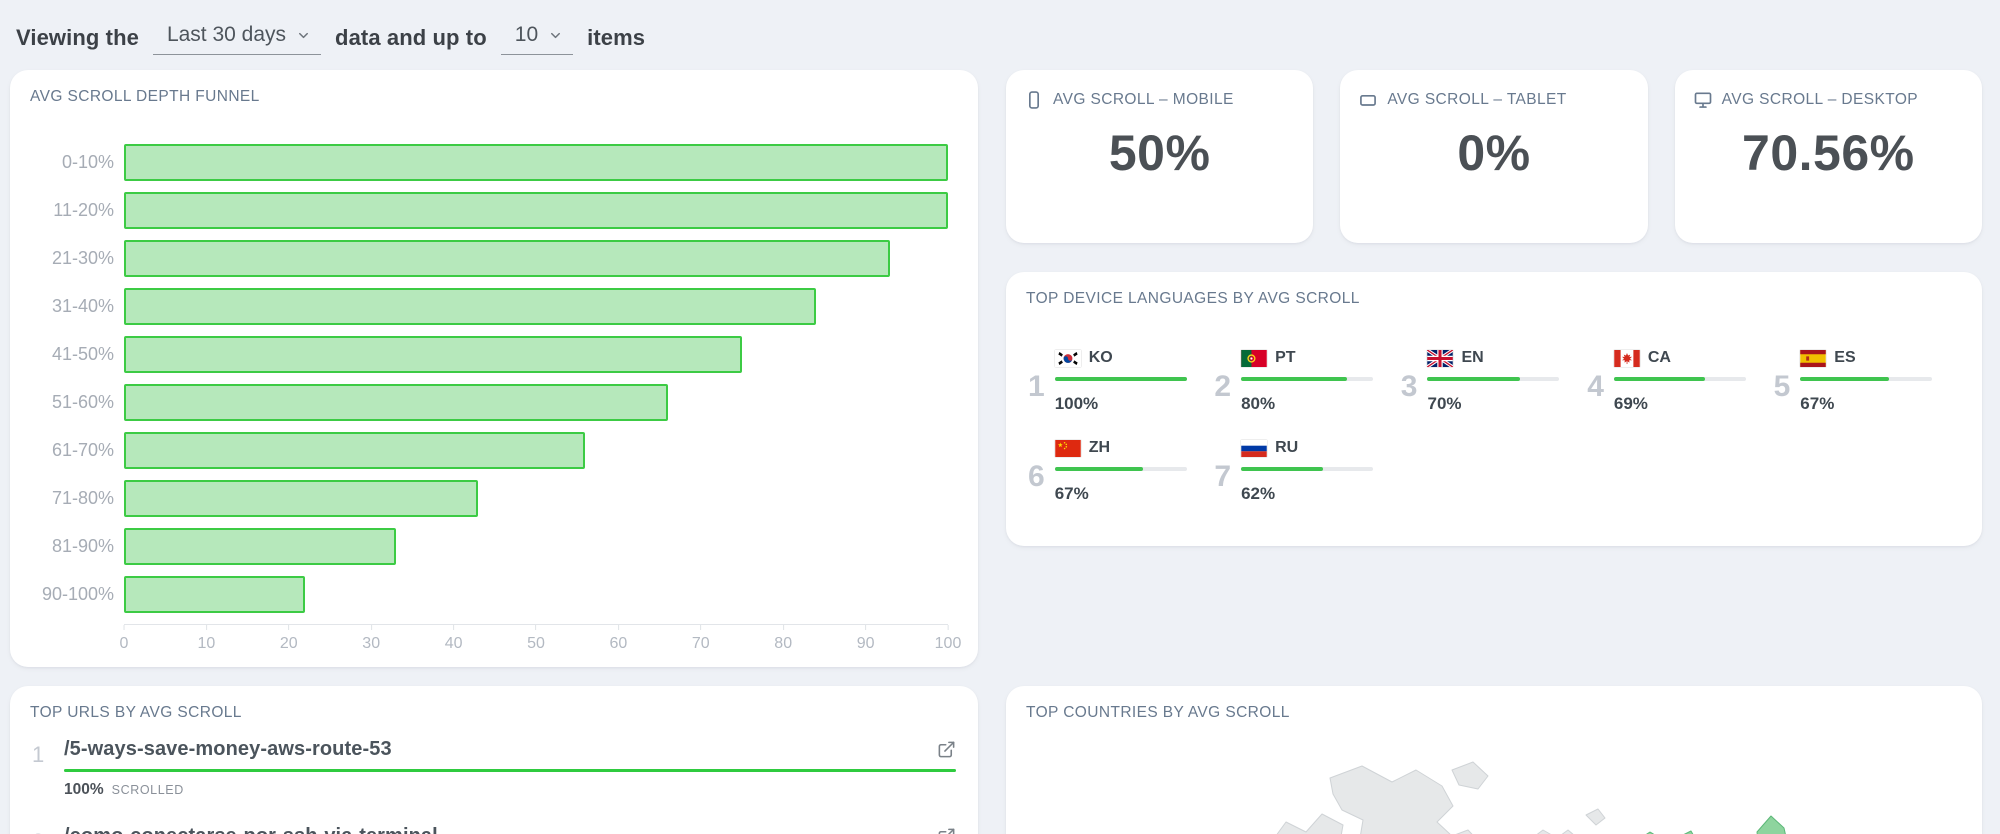 This screenshot has height=834, width=2000. Describe the element at coordinates (616, 37) in the screenshot. I see `filter-suffix-label: items` at that location.